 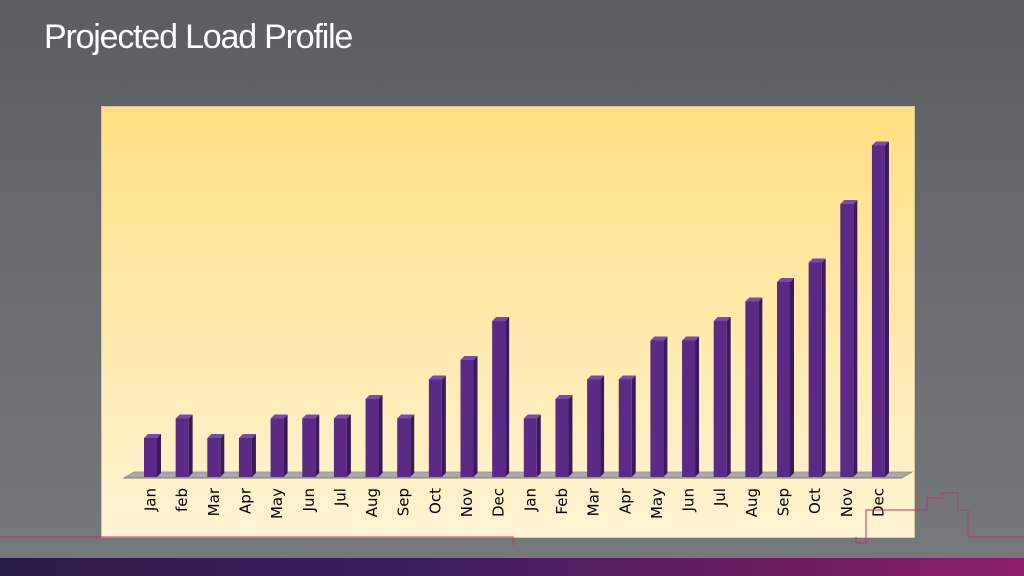 I want to click on slide-title: Projected Load Profile, so click(x=198, y=37).